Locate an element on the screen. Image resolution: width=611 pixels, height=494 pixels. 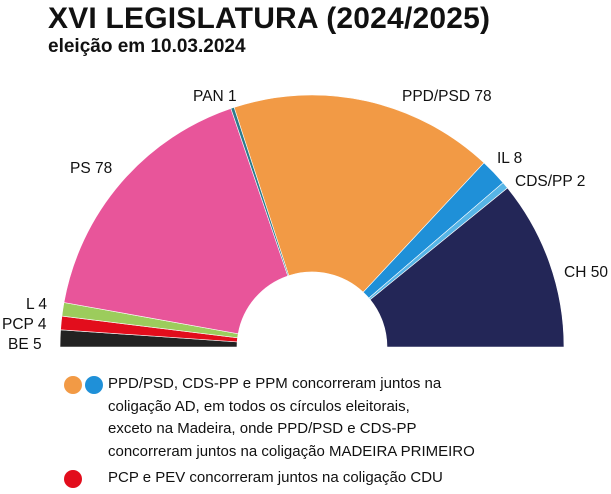
label-l: L 4 is located at coordinates (36, 304).